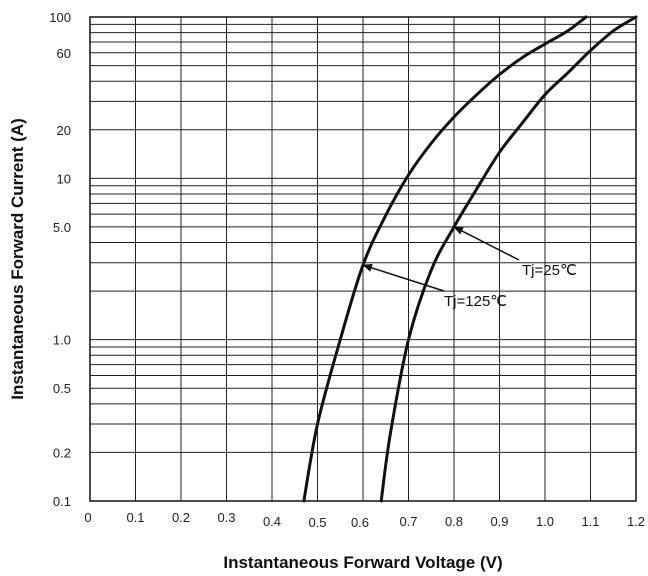 This screenshot has height=576, width=648. I want to click on y-tick-label: 1.0, so click(62, 340).